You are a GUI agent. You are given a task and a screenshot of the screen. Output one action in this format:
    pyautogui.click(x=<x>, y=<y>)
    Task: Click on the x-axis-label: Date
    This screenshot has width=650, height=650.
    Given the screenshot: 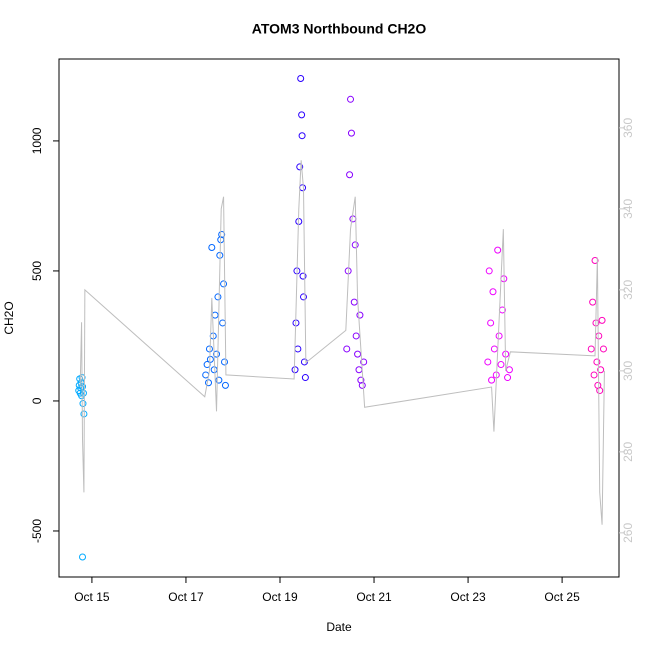 What is the action you would take?
    pyautogui.click(x=339, y=627)
    